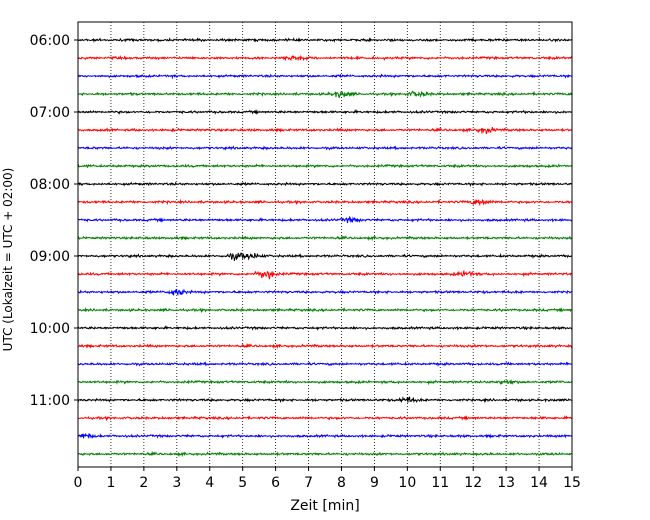 Image resolution: width=650 pixels, height=520 pixels. I want to click on x-tick-label: 7, so click(308, 483).